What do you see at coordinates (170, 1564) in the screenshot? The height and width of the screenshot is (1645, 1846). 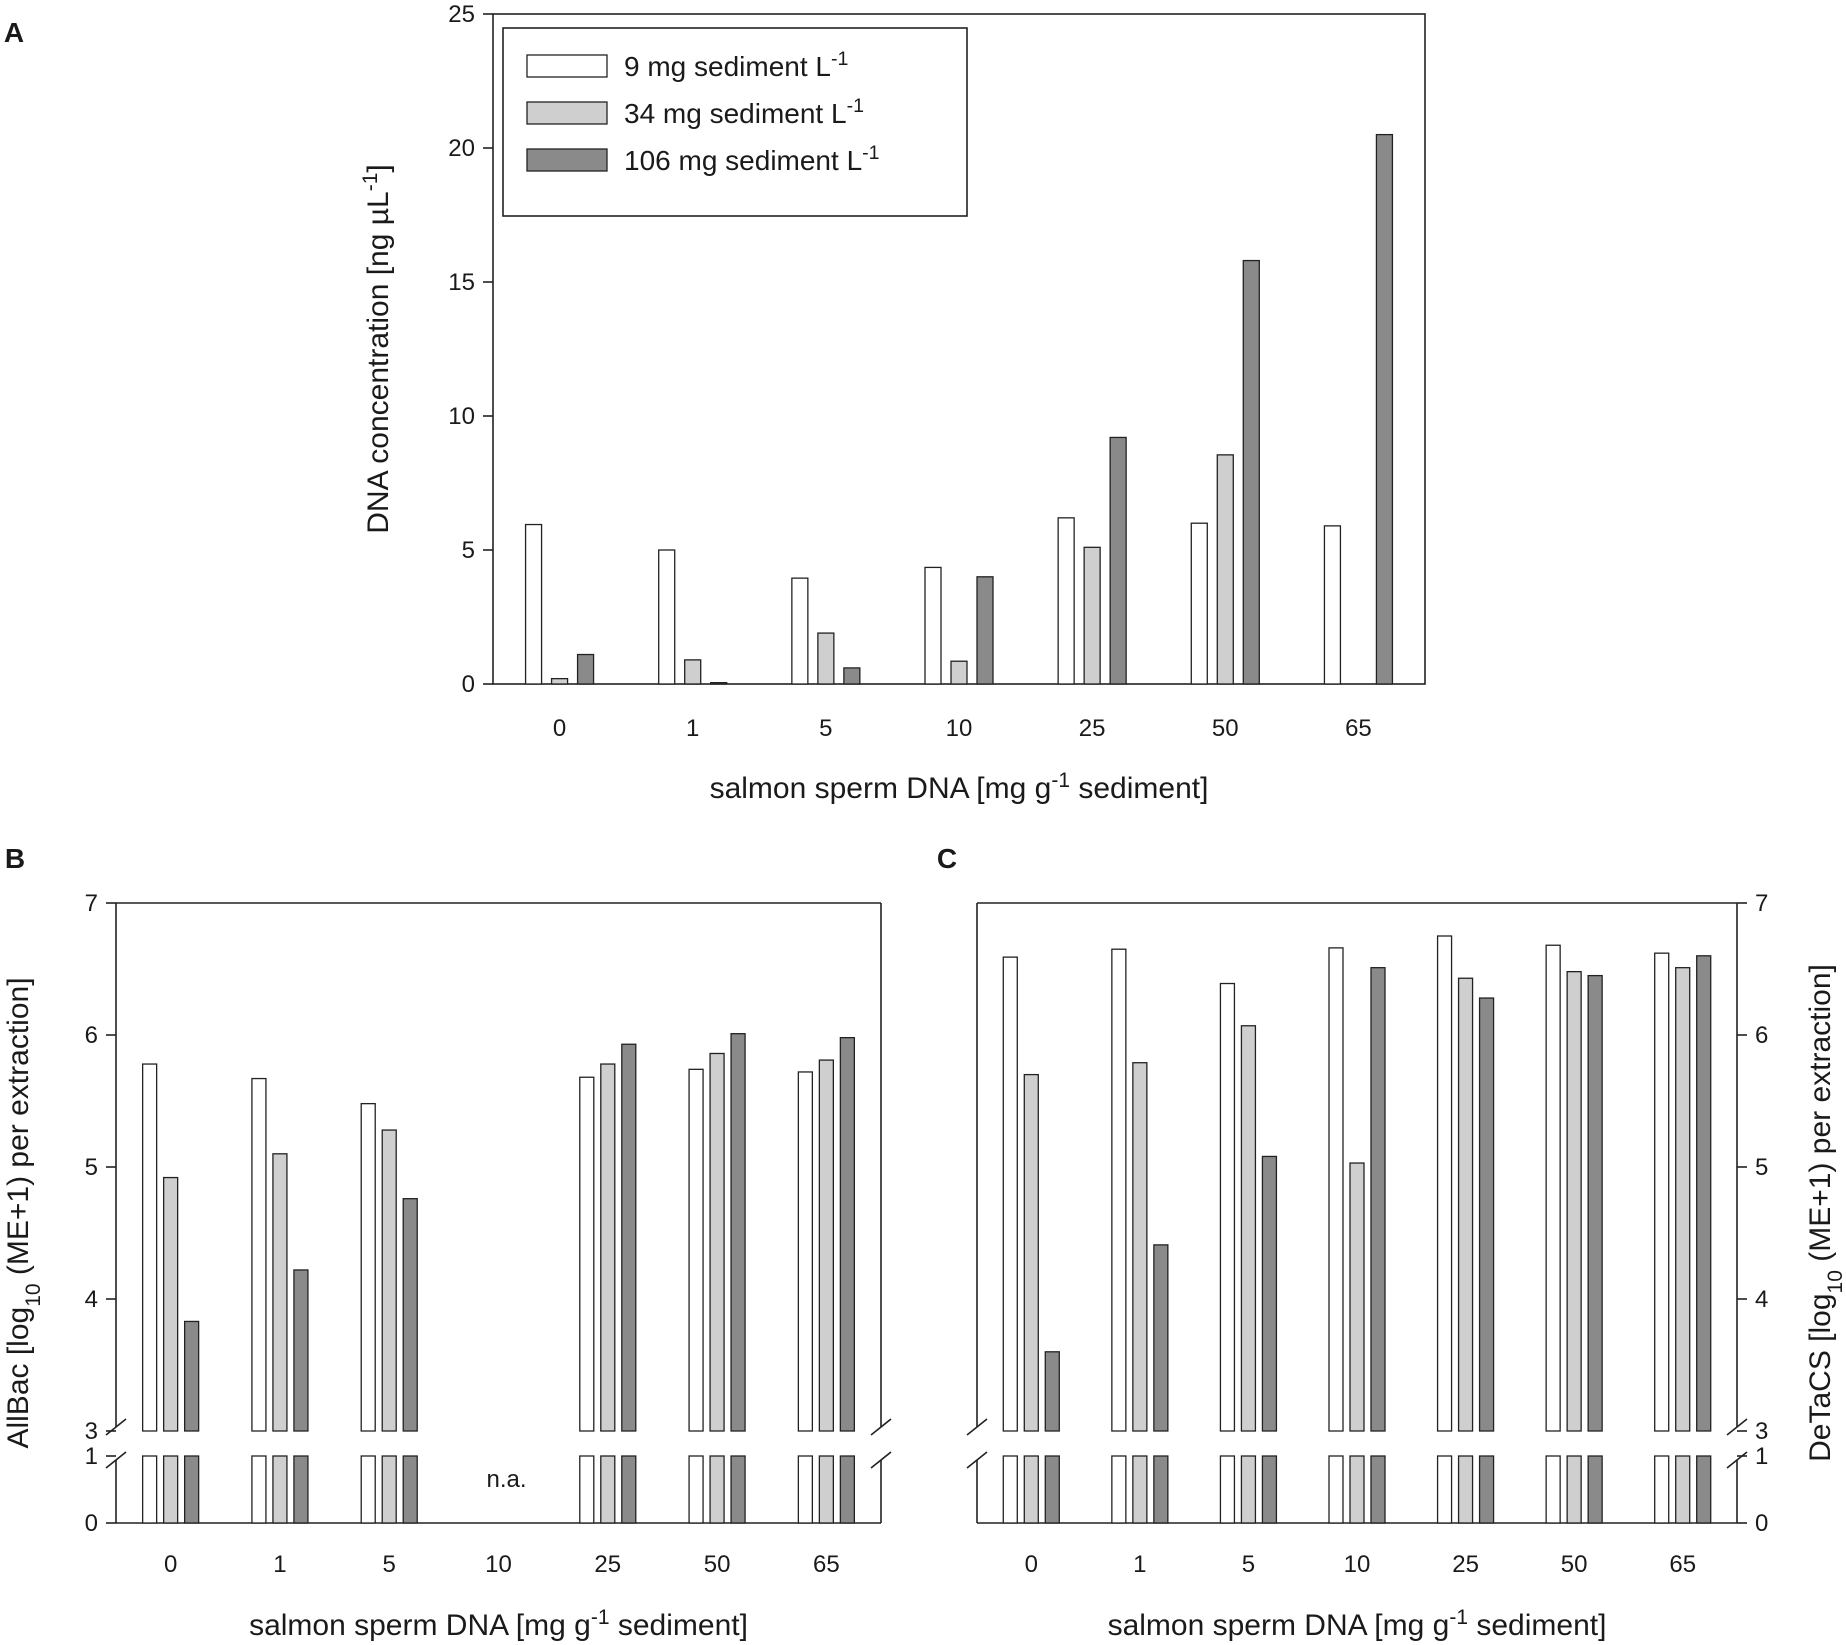 I see `x-tick-label-b: 0` at bounding box center [170, 1564].